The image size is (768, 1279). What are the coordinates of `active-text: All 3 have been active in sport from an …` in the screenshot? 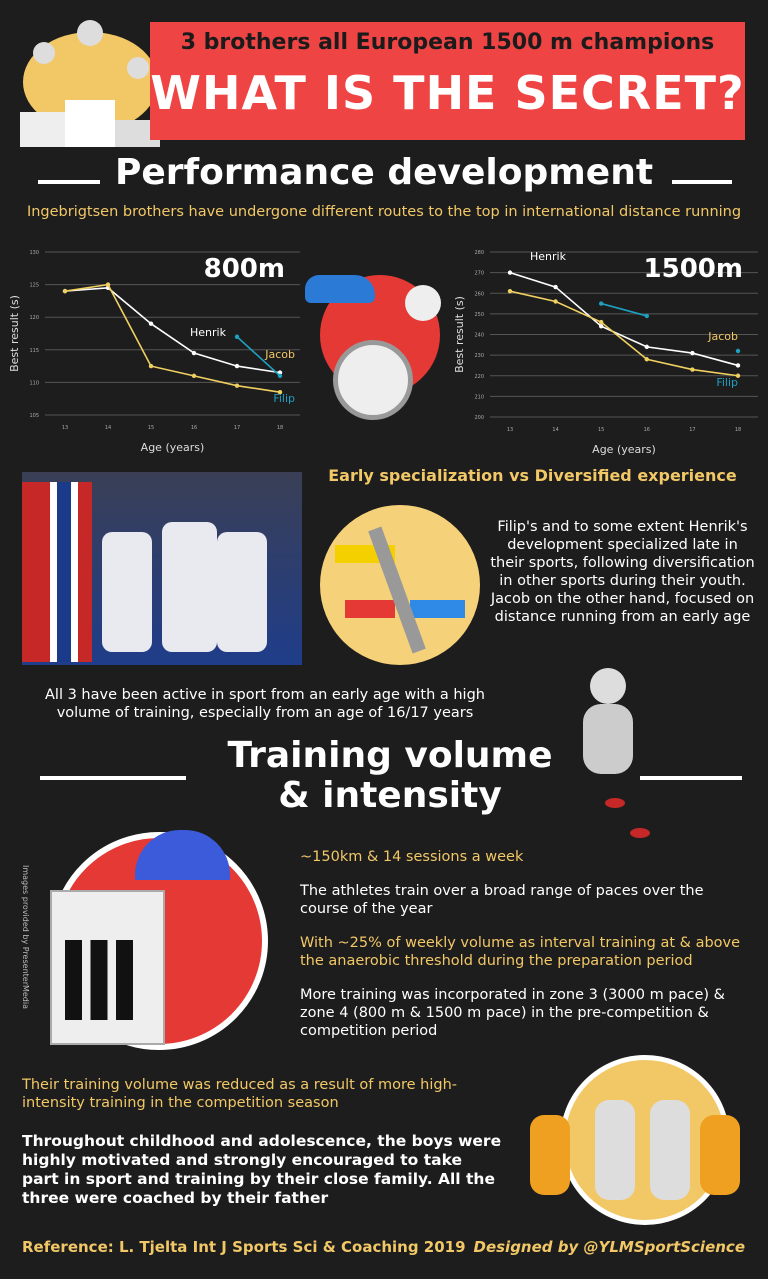 It's located at (265, 704).